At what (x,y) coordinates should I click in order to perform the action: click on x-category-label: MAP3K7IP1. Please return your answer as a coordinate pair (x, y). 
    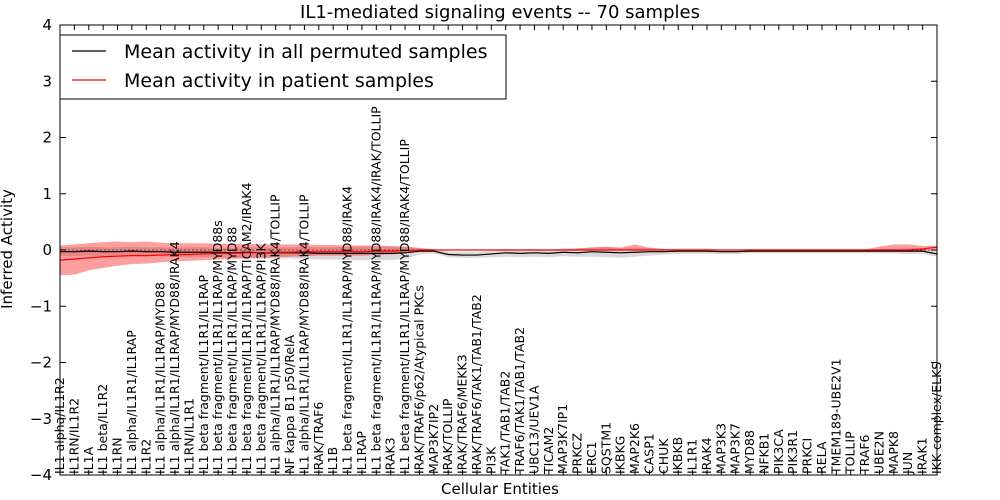
    Looking at the image, I should click on (562, 439).